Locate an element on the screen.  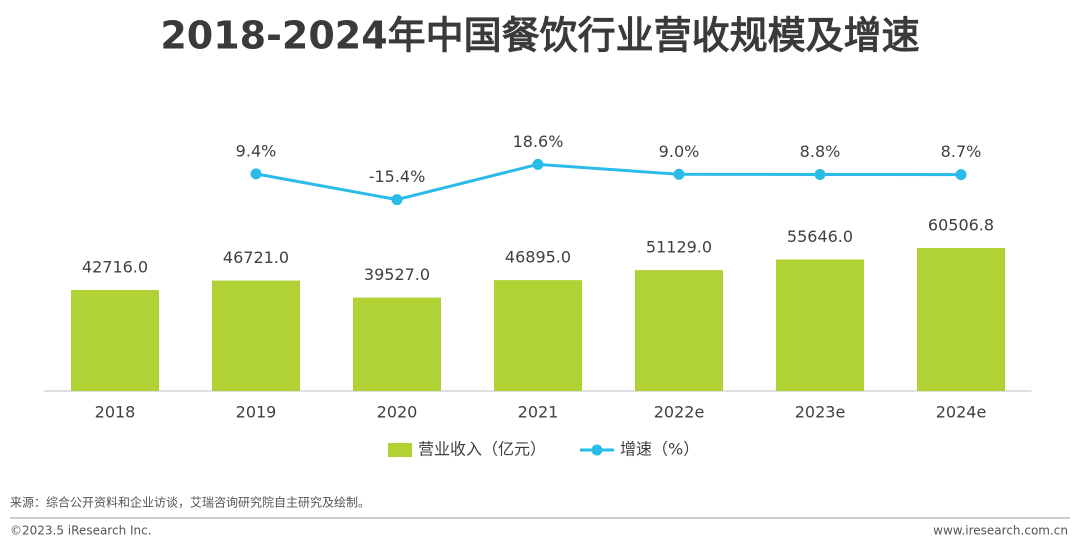
bar-value-label: 60506.8 is located at coordinates (961, 224).